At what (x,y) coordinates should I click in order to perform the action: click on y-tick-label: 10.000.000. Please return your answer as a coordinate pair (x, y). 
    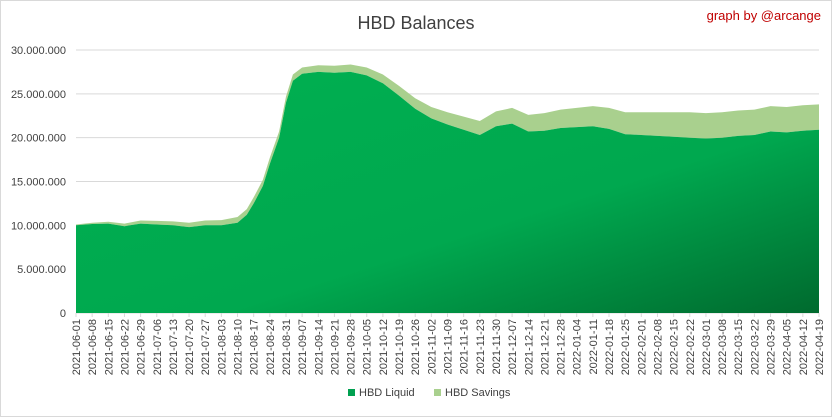
    Looking at the image, I should click on (38, 226).